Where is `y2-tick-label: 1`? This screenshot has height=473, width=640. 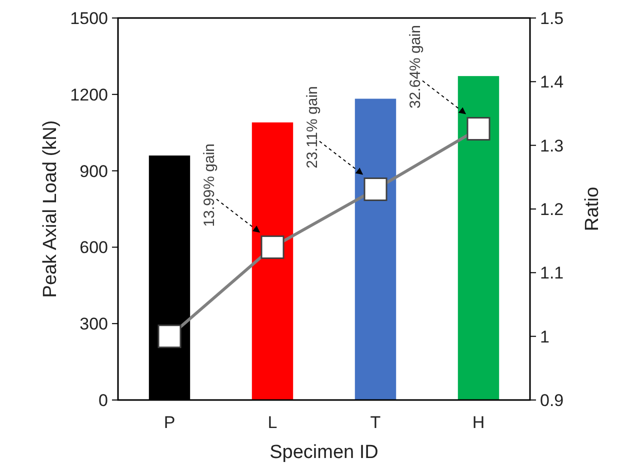
y2-tick-label: 1 is located at coordinates (545, 336).